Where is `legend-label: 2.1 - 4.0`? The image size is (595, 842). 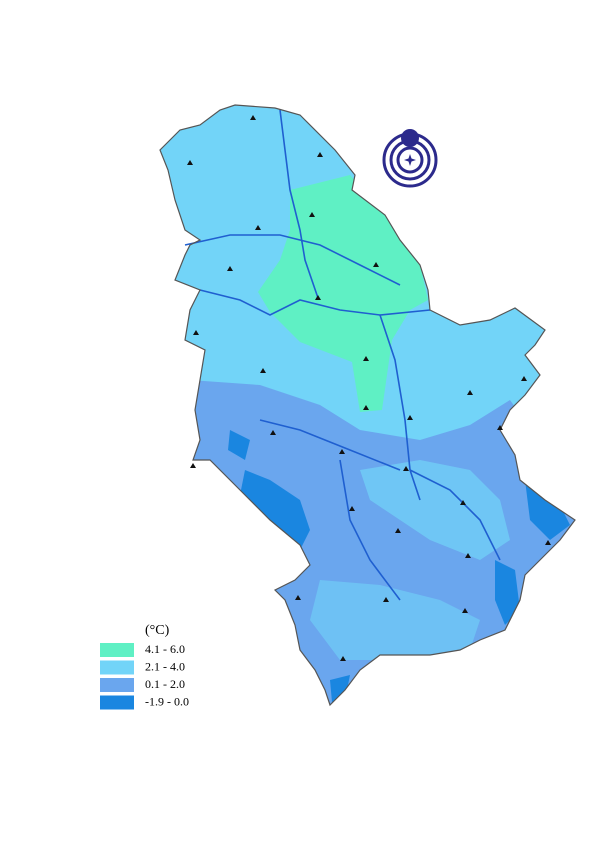
legend-label: 2.1 - 4.0 is located at coordinates (165, 666).